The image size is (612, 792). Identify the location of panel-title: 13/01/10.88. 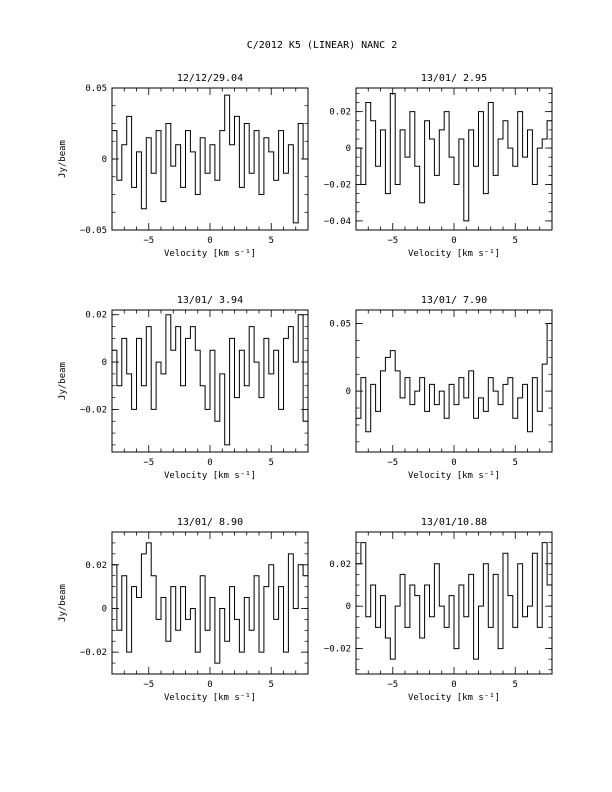
(454, 522).